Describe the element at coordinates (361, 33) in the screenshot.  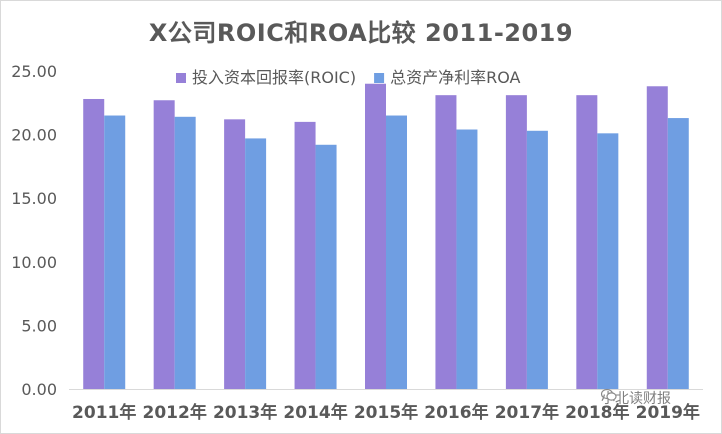
I see `chart-title: X公司ROIC和ROA比较 2011-2019` at that location.